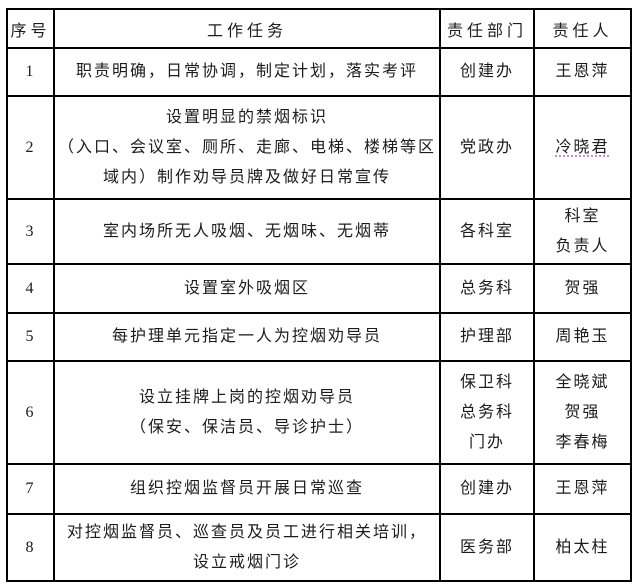 This screenshot has height=587, width=633. I want to click on department-cell: 总务科, so click(487, 288).